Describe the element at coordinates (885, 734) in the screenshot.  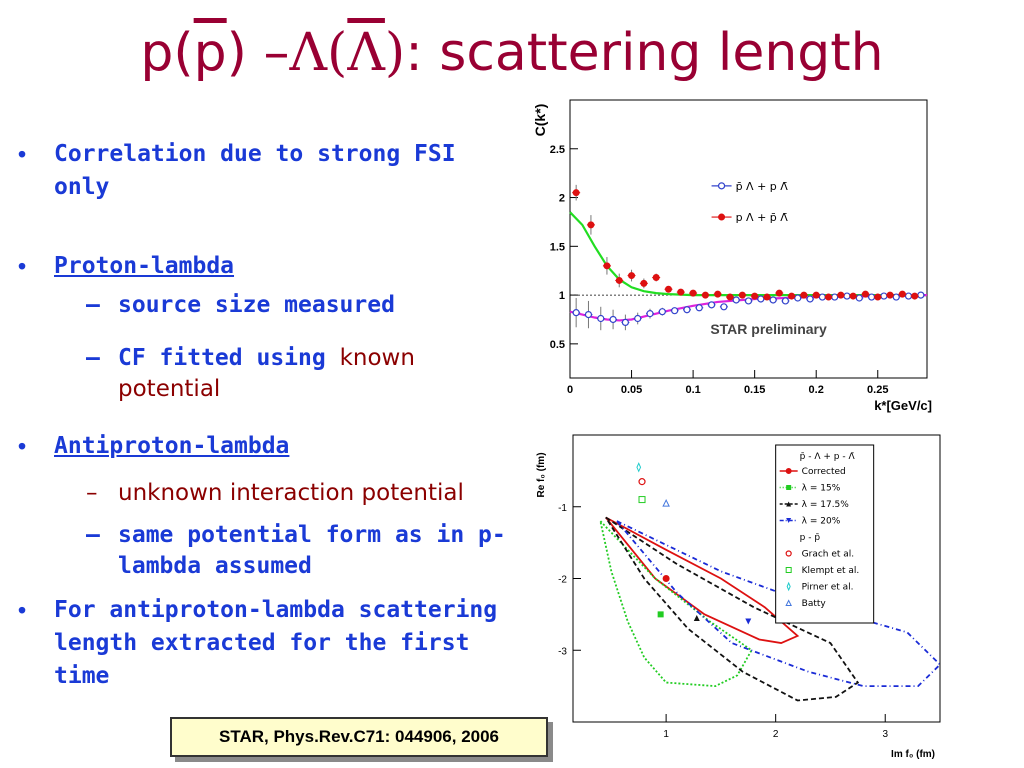
I see `x-tick-label: 3` at that location.